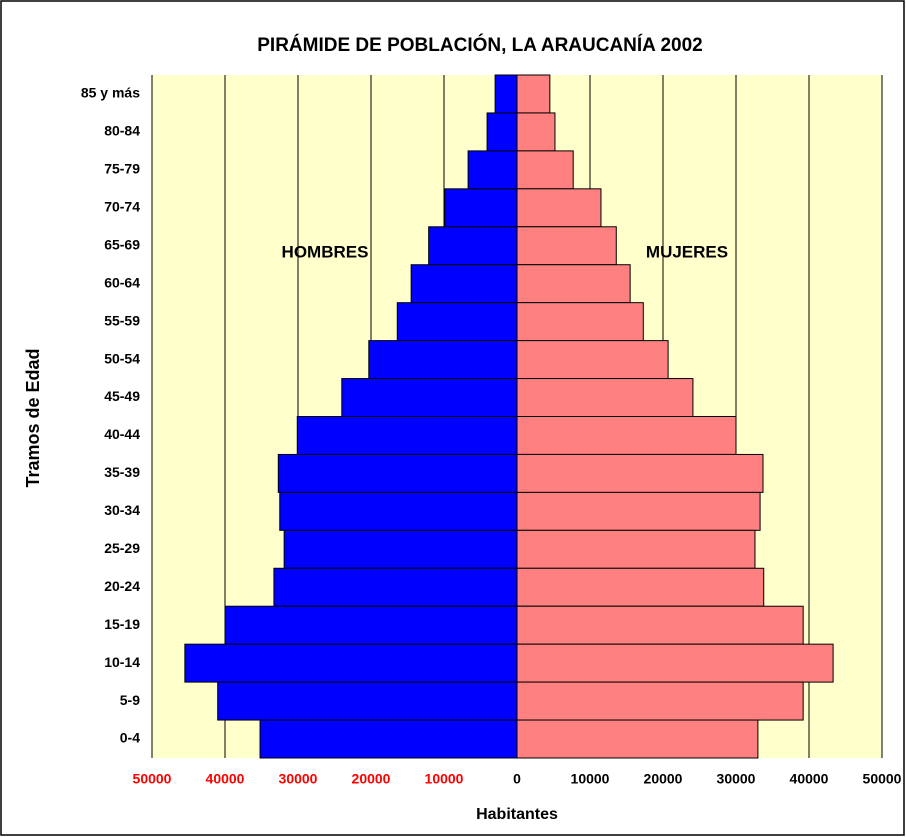  I want to click on y-tick-label: 35-39, so click(122, 472).